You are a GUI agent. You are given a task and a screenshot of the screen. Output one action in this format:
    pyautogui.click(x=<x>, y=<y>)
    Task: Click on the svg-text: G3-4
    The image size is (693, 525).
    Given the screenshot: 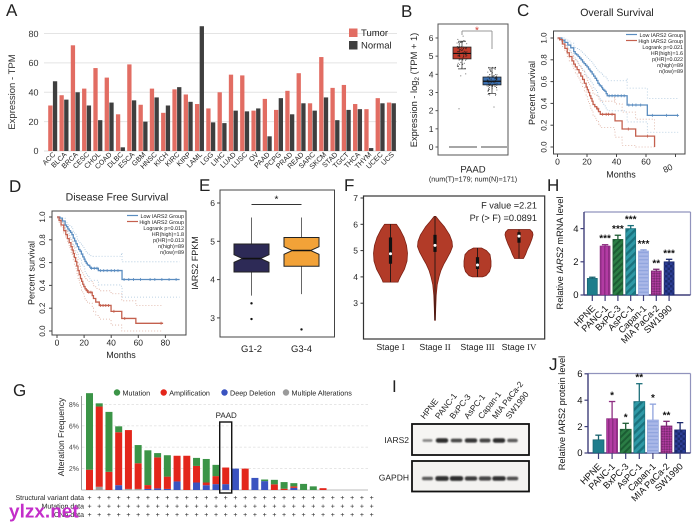 What is the action you would take?
    pyautogui.click(x=301, y=349)
    